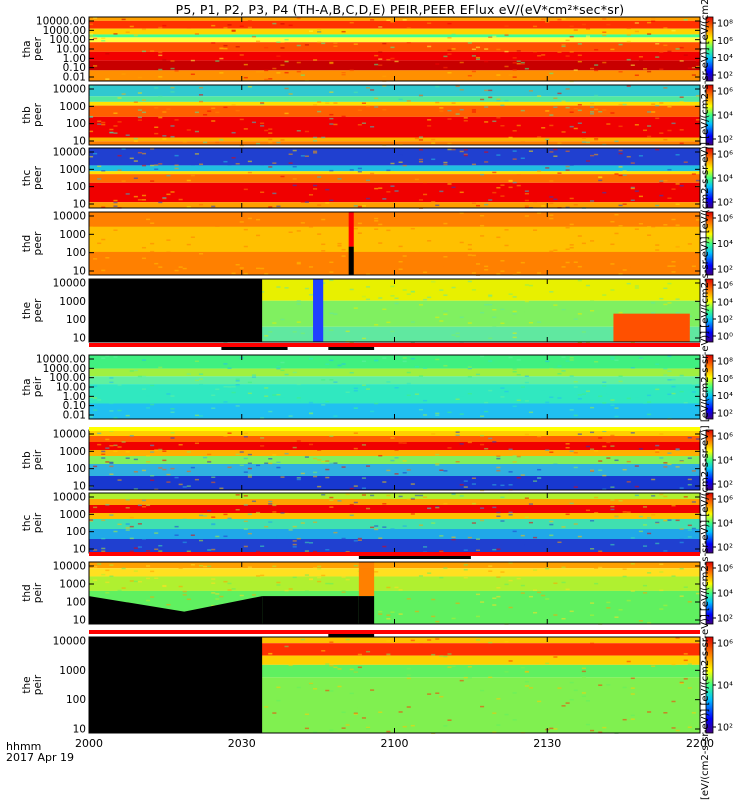 Image resolution: width=750 pixels, height=800 pixels. I want to click on quality-flag-mark, so click(414, 557).